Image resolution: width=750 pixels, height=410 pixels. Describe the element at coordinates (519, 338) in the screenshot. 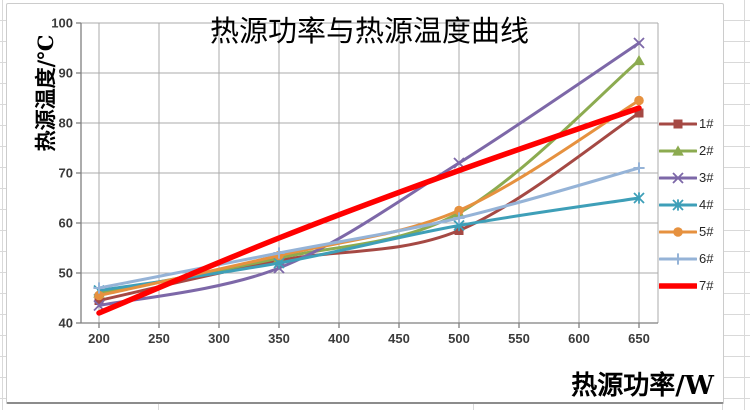

I see `x-tick-label: 550` at that location.